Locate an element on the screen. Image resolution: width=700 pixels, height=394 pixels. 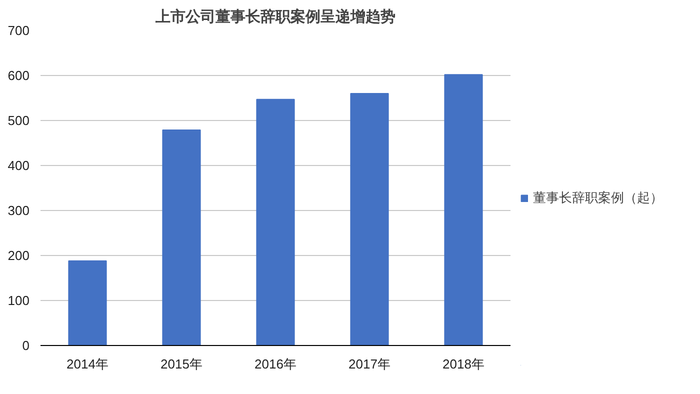
y-tick-label: 300 is located at coordinates (19, 210).